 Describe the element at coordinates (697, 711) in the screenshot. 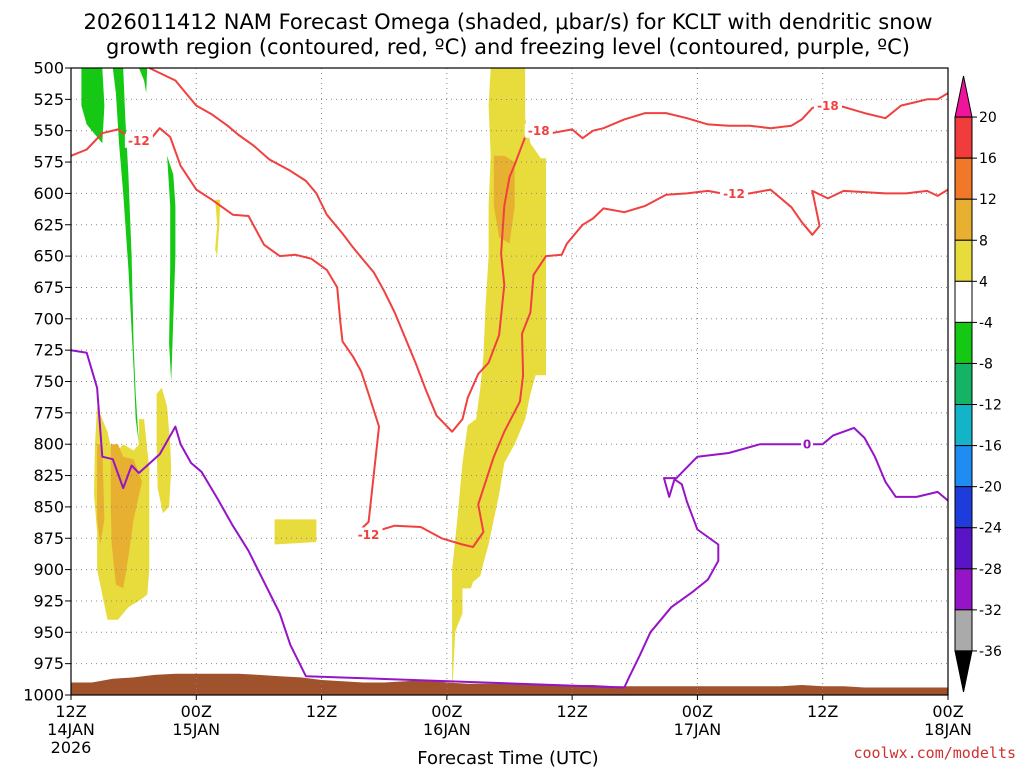

I see `x-tick-label-60-1: 00Z` at that location.